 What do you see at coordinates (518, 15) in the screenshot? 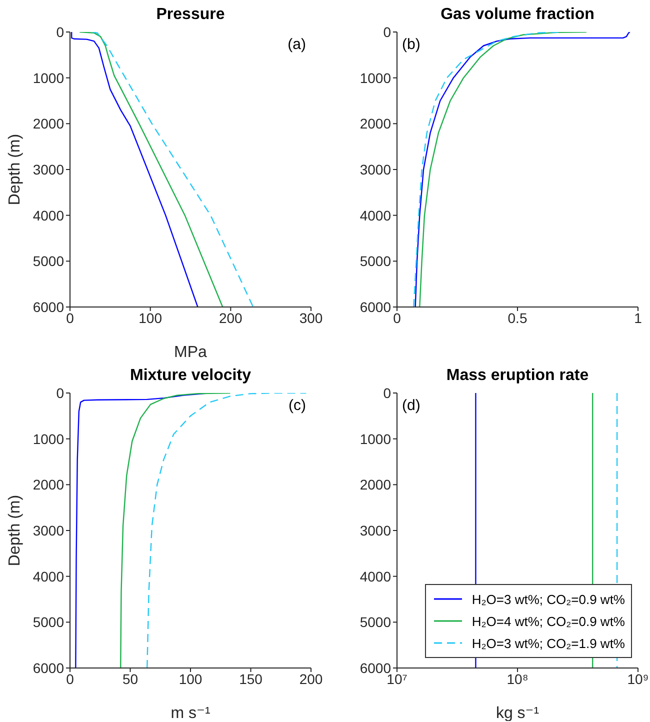
I see `chart-title: Gas volume fraction` at bounding box center [518, 15].